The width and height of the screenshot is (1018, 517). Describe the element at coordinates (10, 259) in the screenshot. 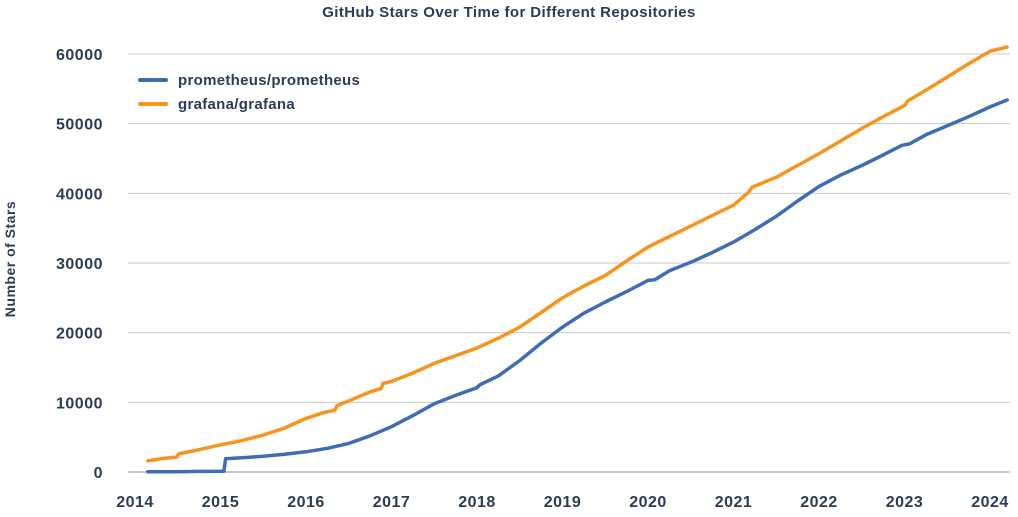

I see `y-axis-title: Number of Stars` at that location.